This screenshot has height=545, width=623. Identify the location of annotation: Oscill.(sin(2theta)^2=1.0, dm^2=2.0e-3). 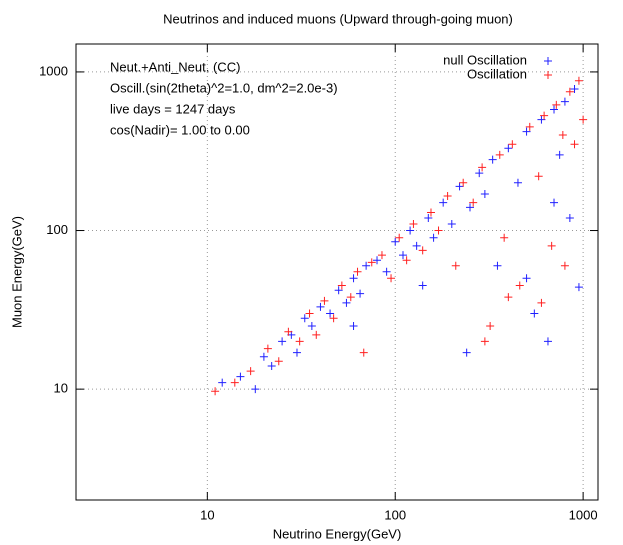
(224, 87).